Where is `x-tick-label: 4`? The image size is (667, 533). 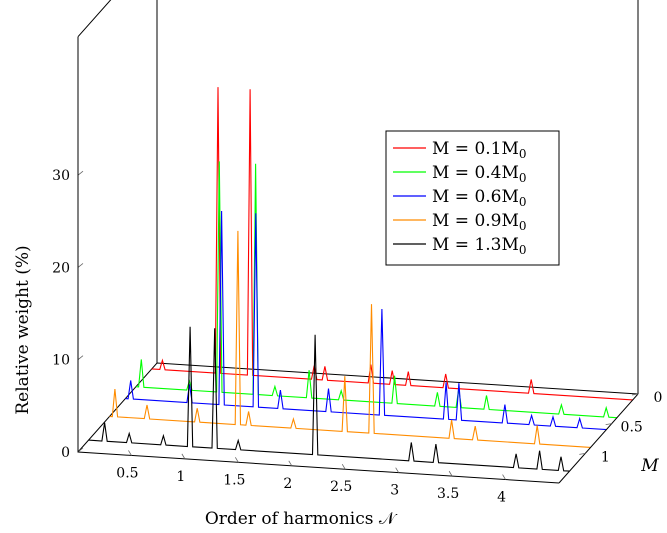 x-tick-label: 4 is located at coordinates (501, 498).